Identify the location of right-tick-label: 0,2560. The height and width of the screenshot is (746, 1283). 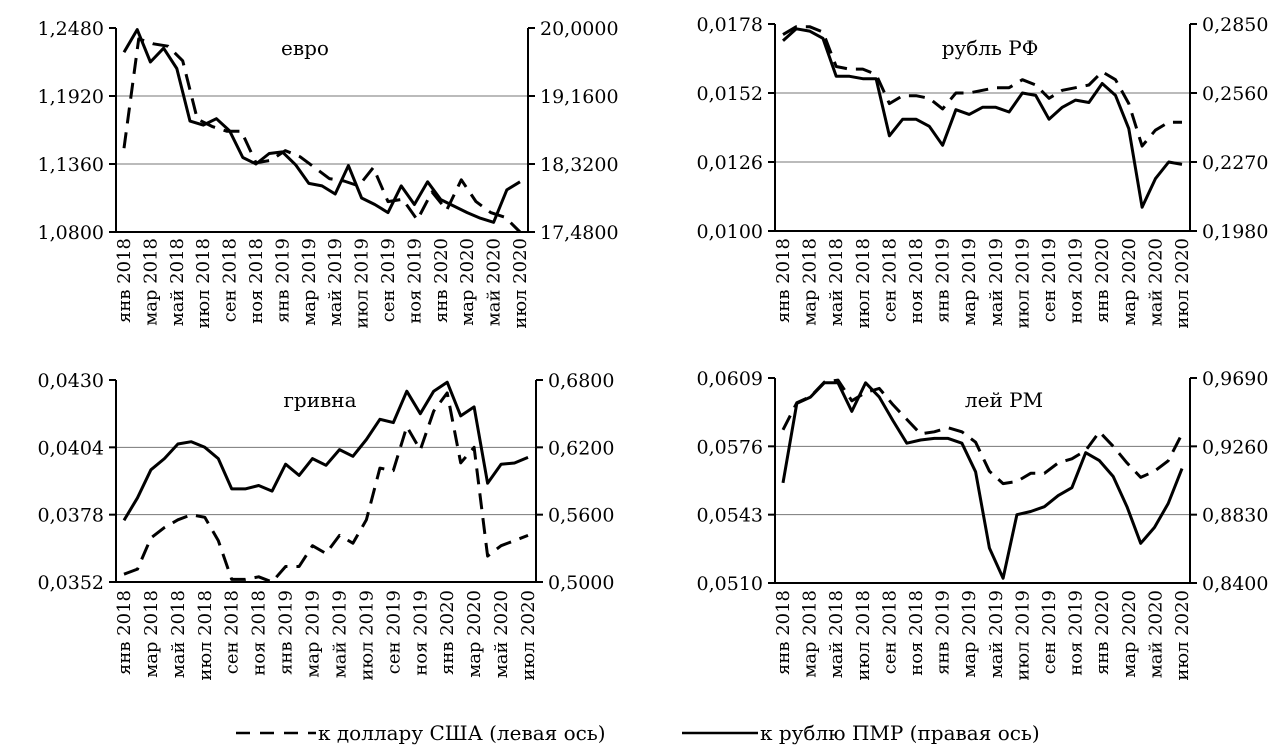
(1235, 94).